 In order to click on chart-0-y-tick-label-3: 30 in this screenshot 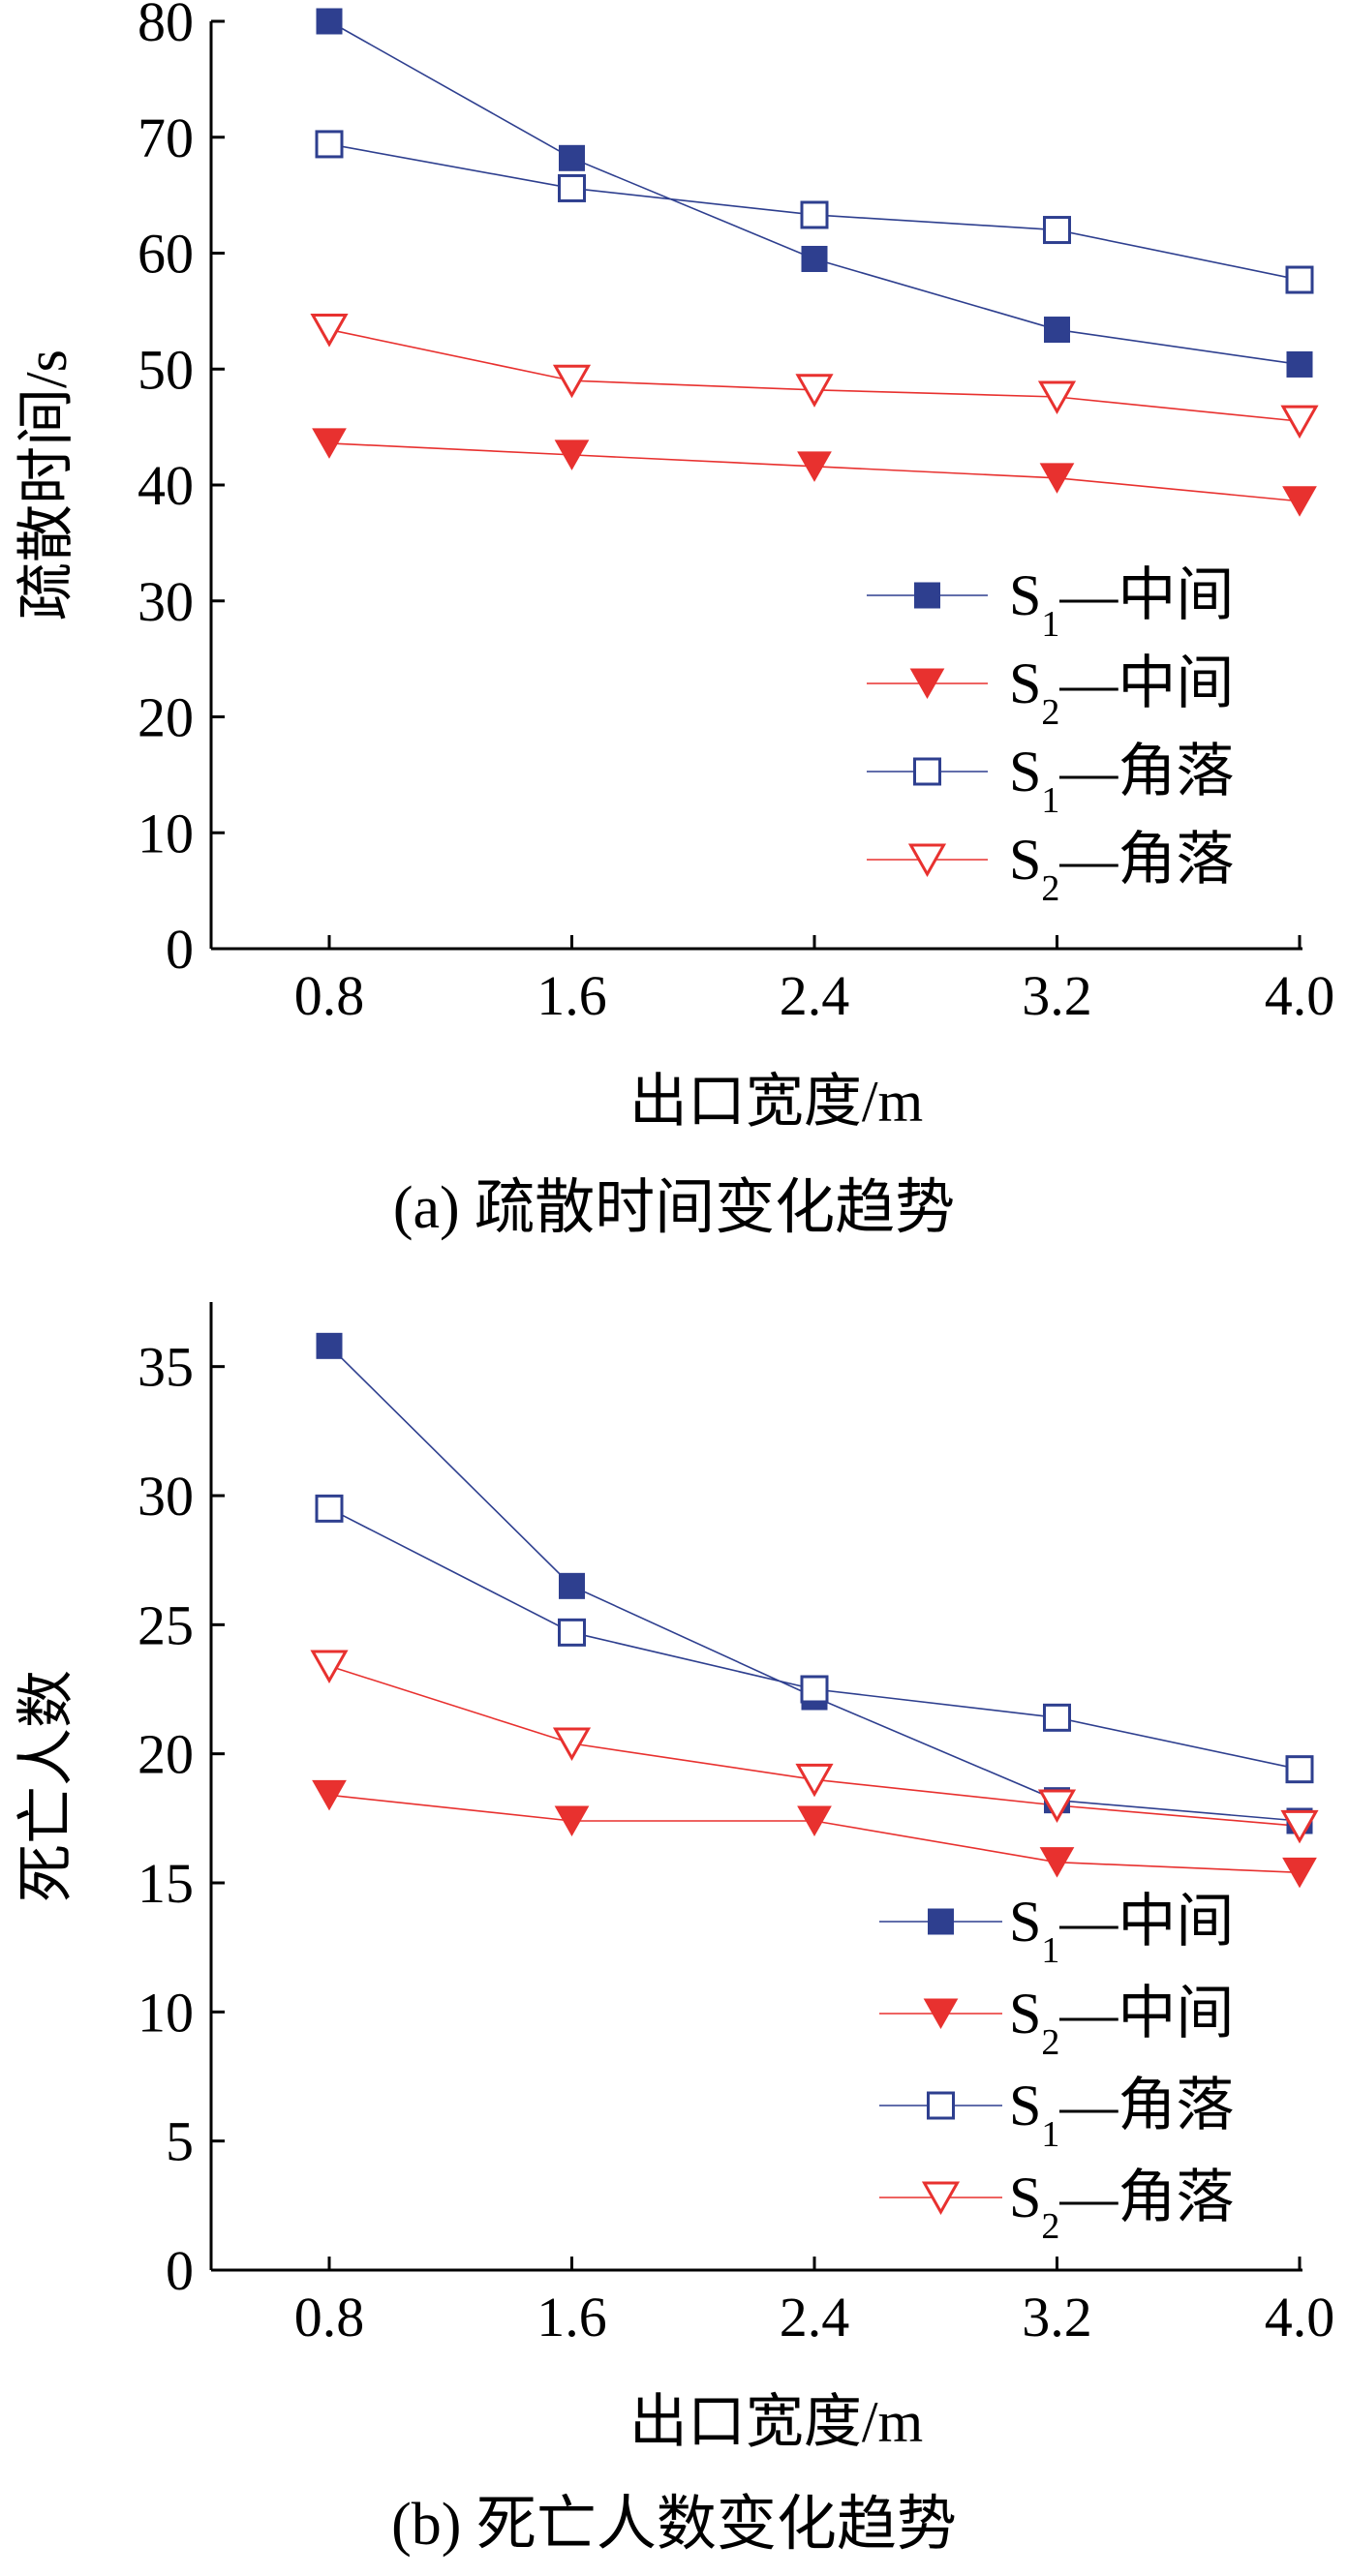, I will do `click(166, 601)`.